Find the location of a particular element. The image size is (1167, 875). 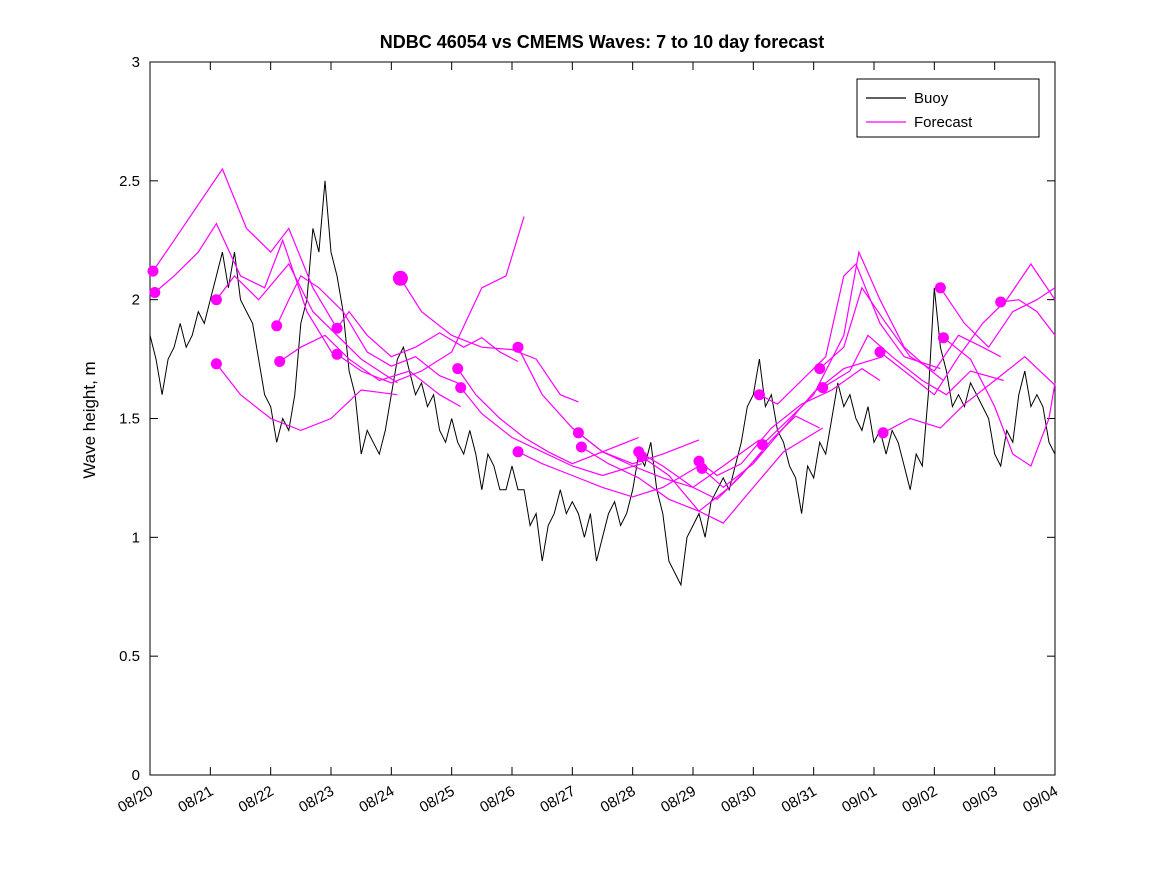

legend: Buoy Forecast is located at coordinates (948, 108).